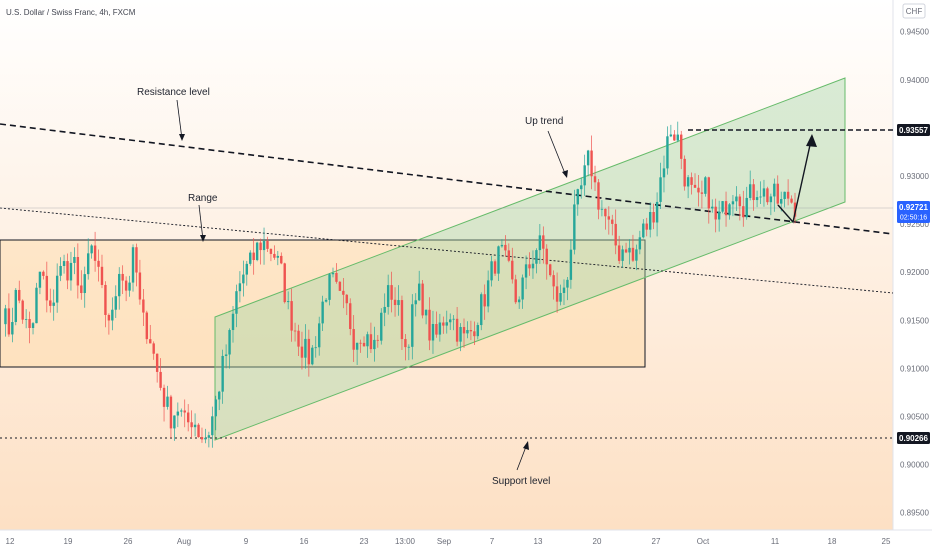 The height and width of the screenshot is (550, 932). I want to click on time-tick-label: 20, so click(597, 541).